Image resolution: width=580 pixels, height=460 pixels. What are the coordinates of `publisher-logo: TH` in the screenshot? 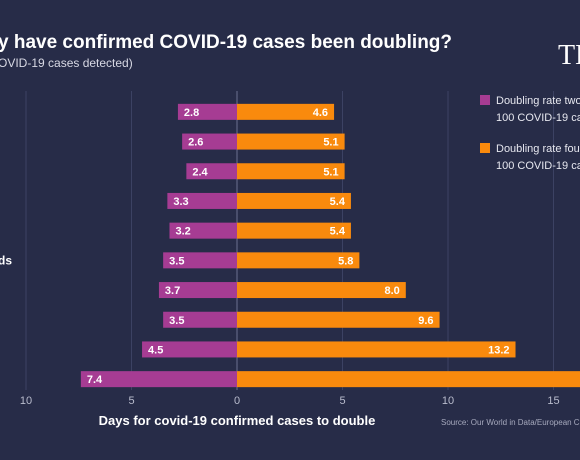 It's located at (569, 55).